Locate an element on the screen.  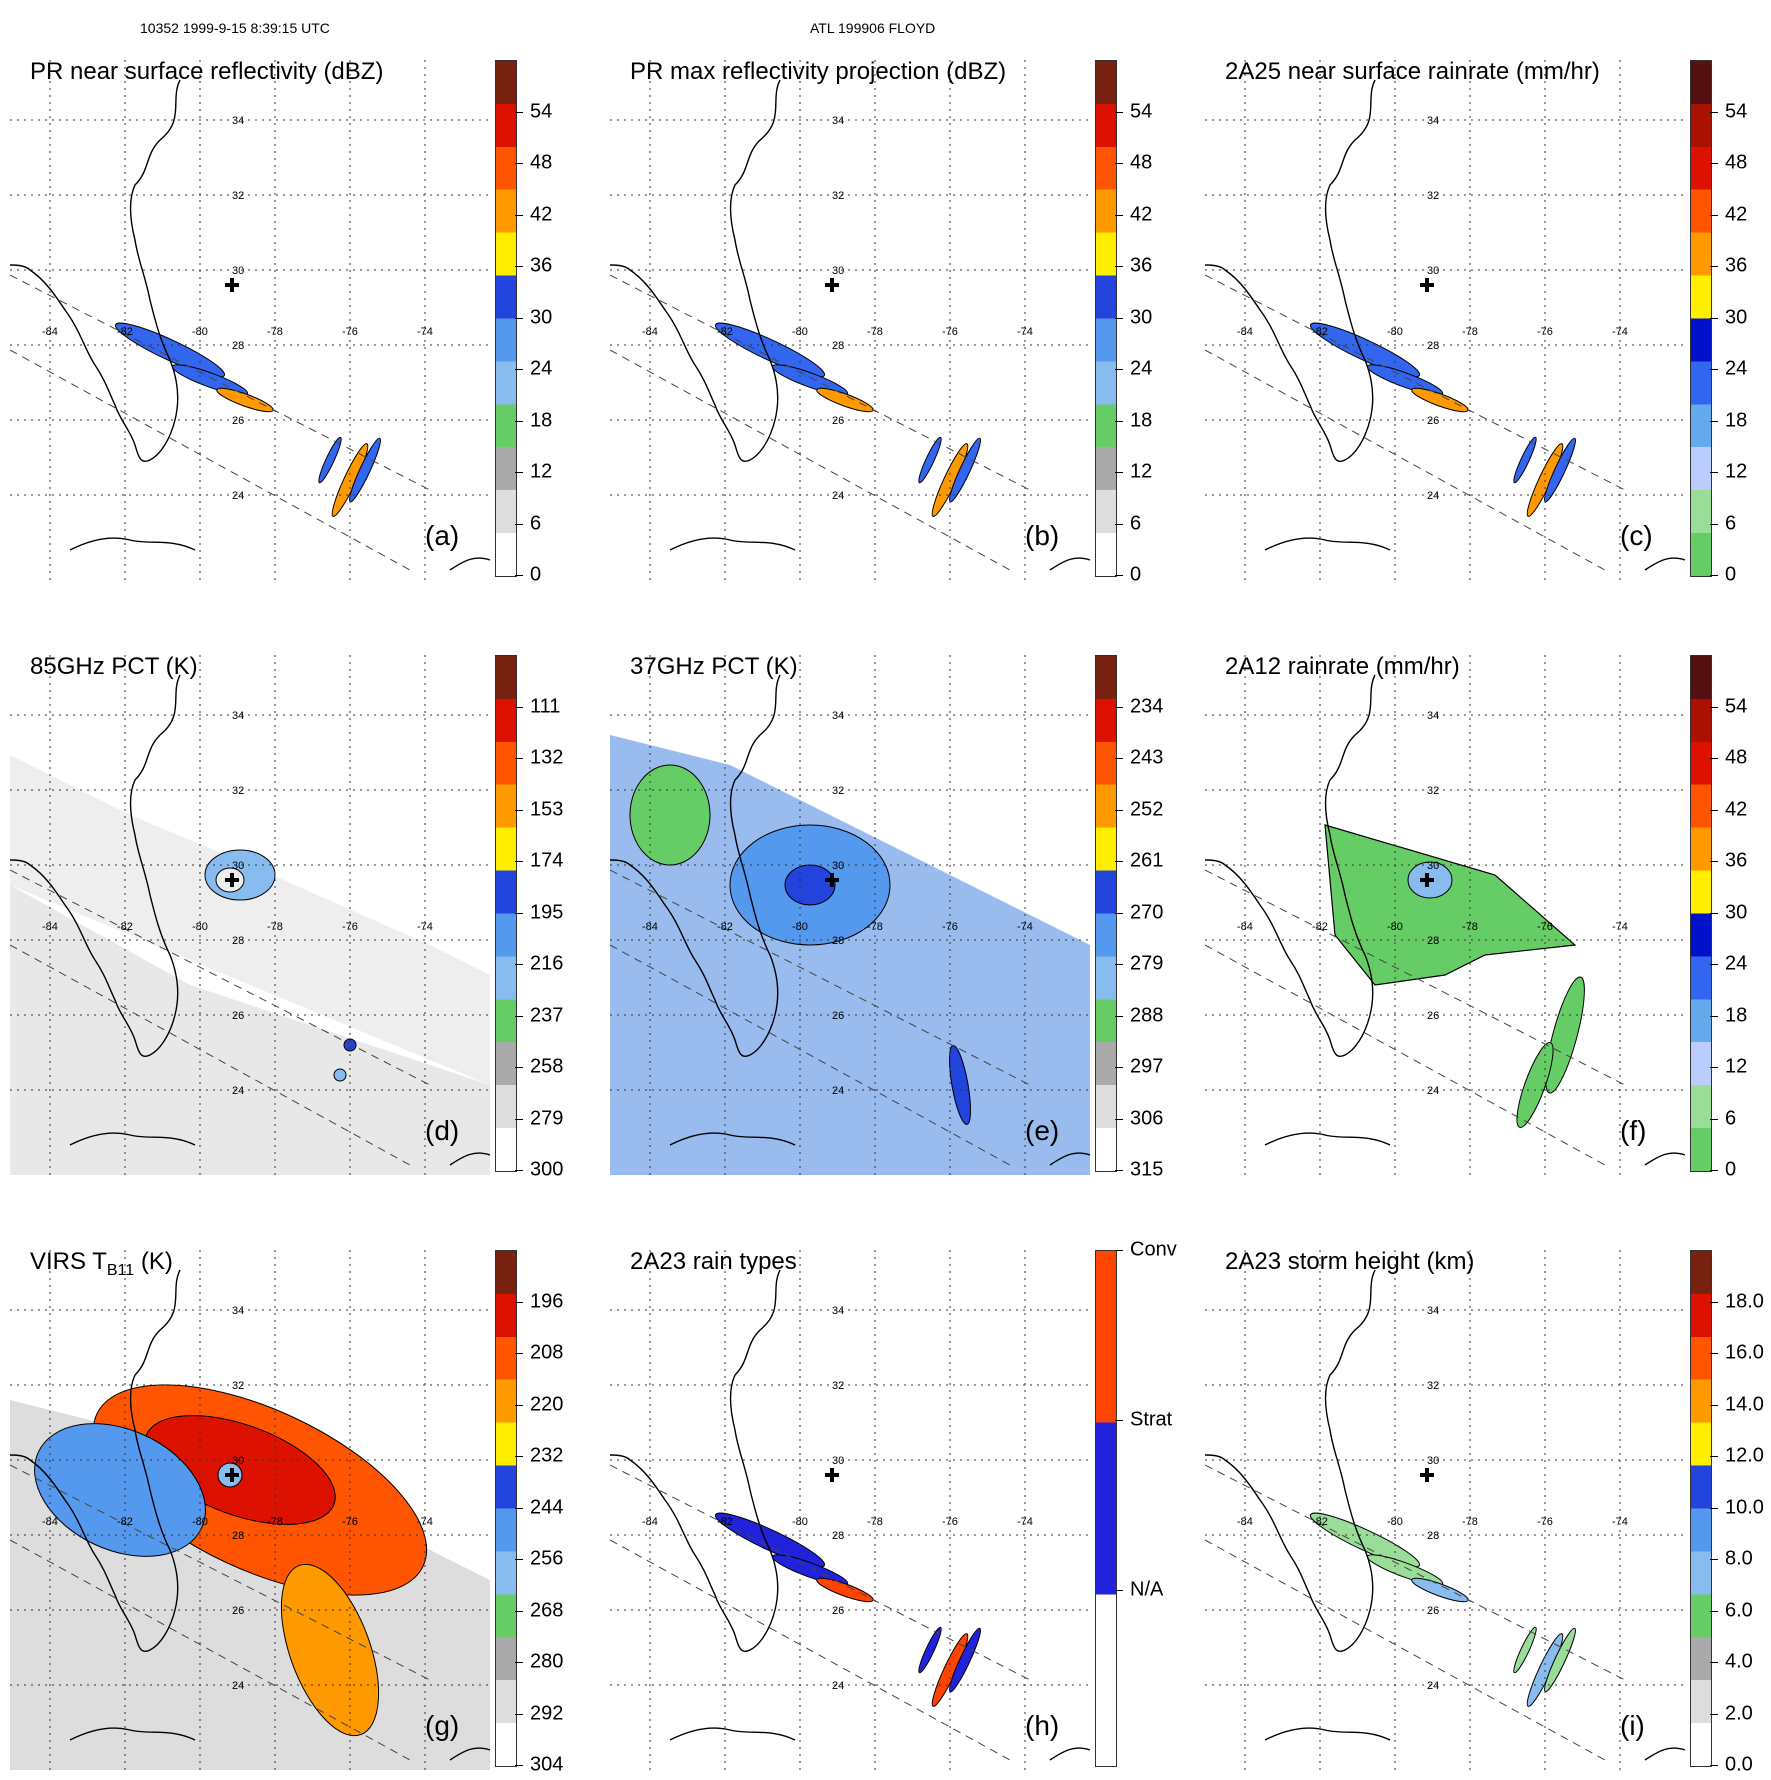
panel-title: 85GHz PCT (K) is located at coordinates (114, 667).